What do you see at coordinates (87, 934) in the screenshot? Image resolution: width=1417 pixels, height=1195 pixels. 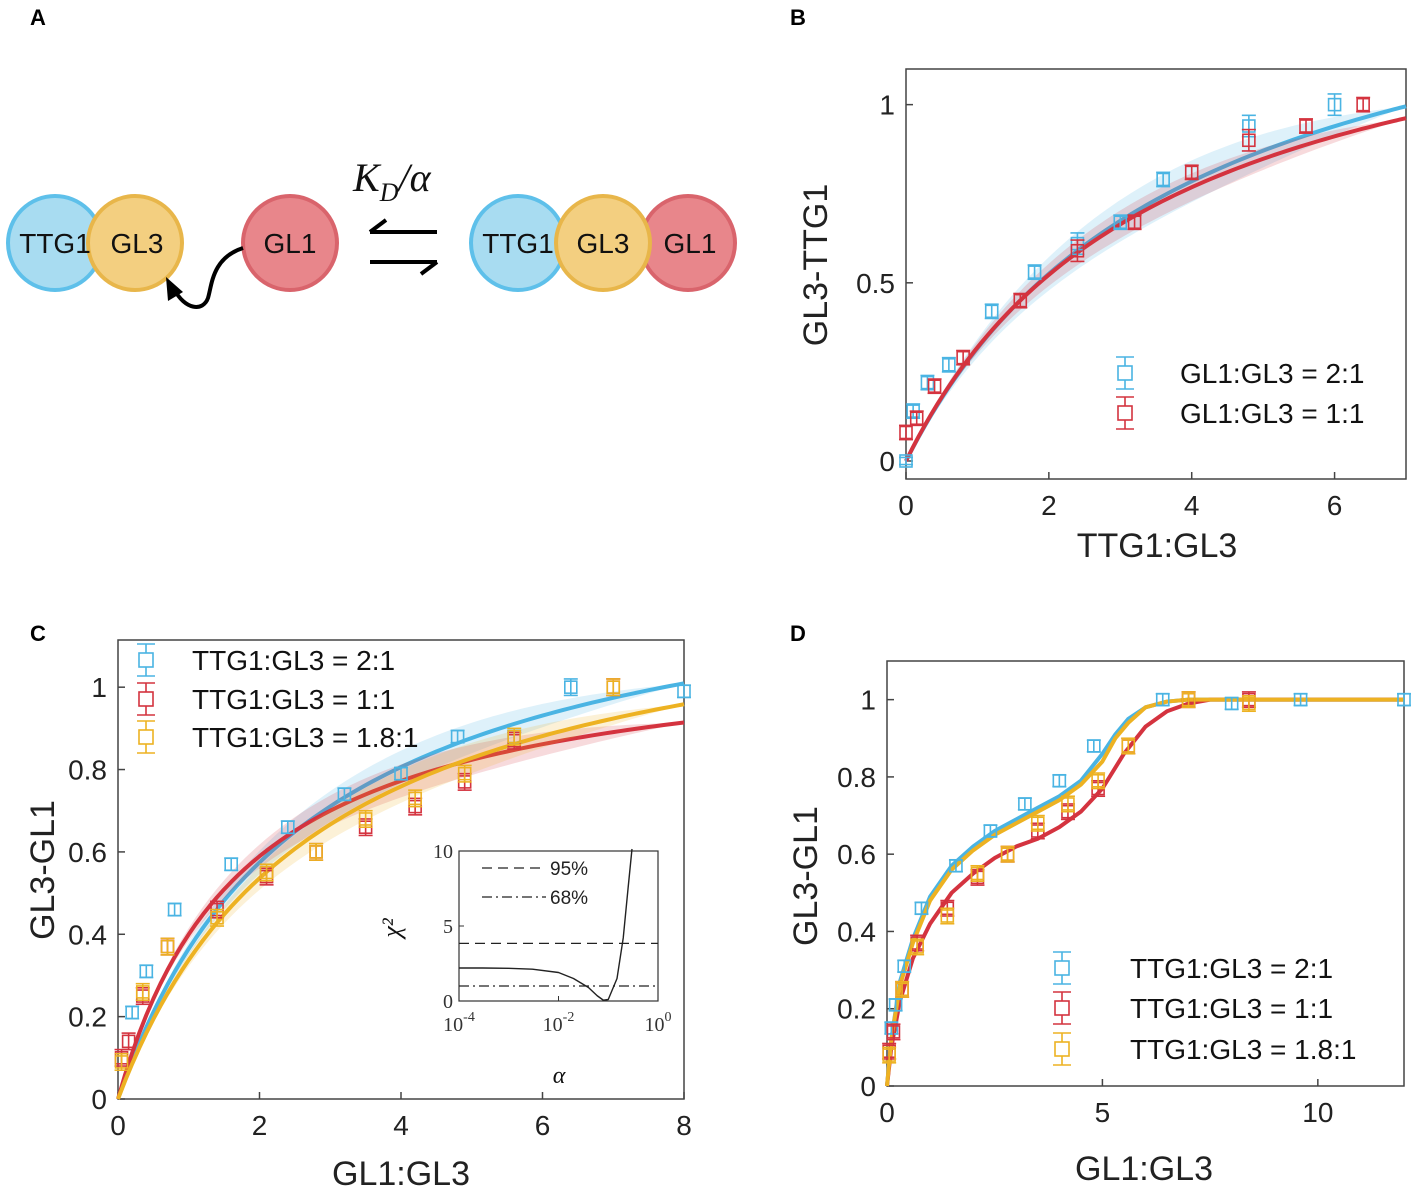 I see `y-tick-label: 0.4` at bounding box center [87, 934].